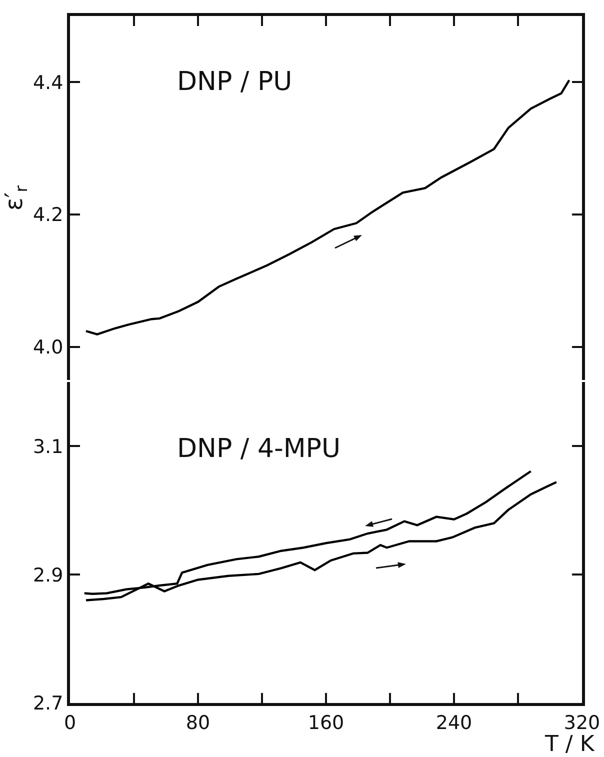 The image size is (604, 757). Describe the element at coordinates (454, 723) in the screenshot. I see `x-tick-label: 240` at that location.